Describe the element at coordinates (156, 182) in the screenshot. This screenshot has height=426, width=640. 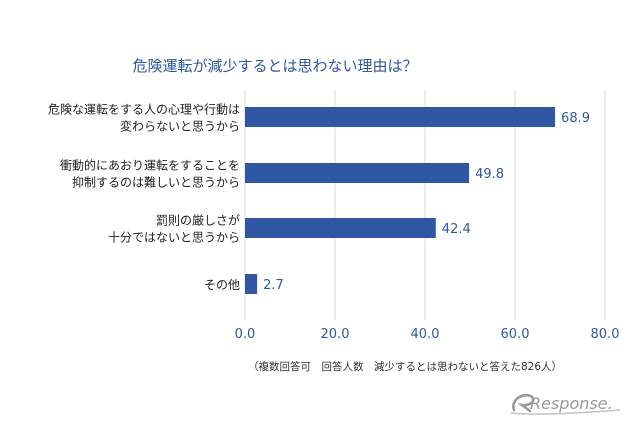
I see `category-label-line: 抑制するのは難しいと思うから` at that location.